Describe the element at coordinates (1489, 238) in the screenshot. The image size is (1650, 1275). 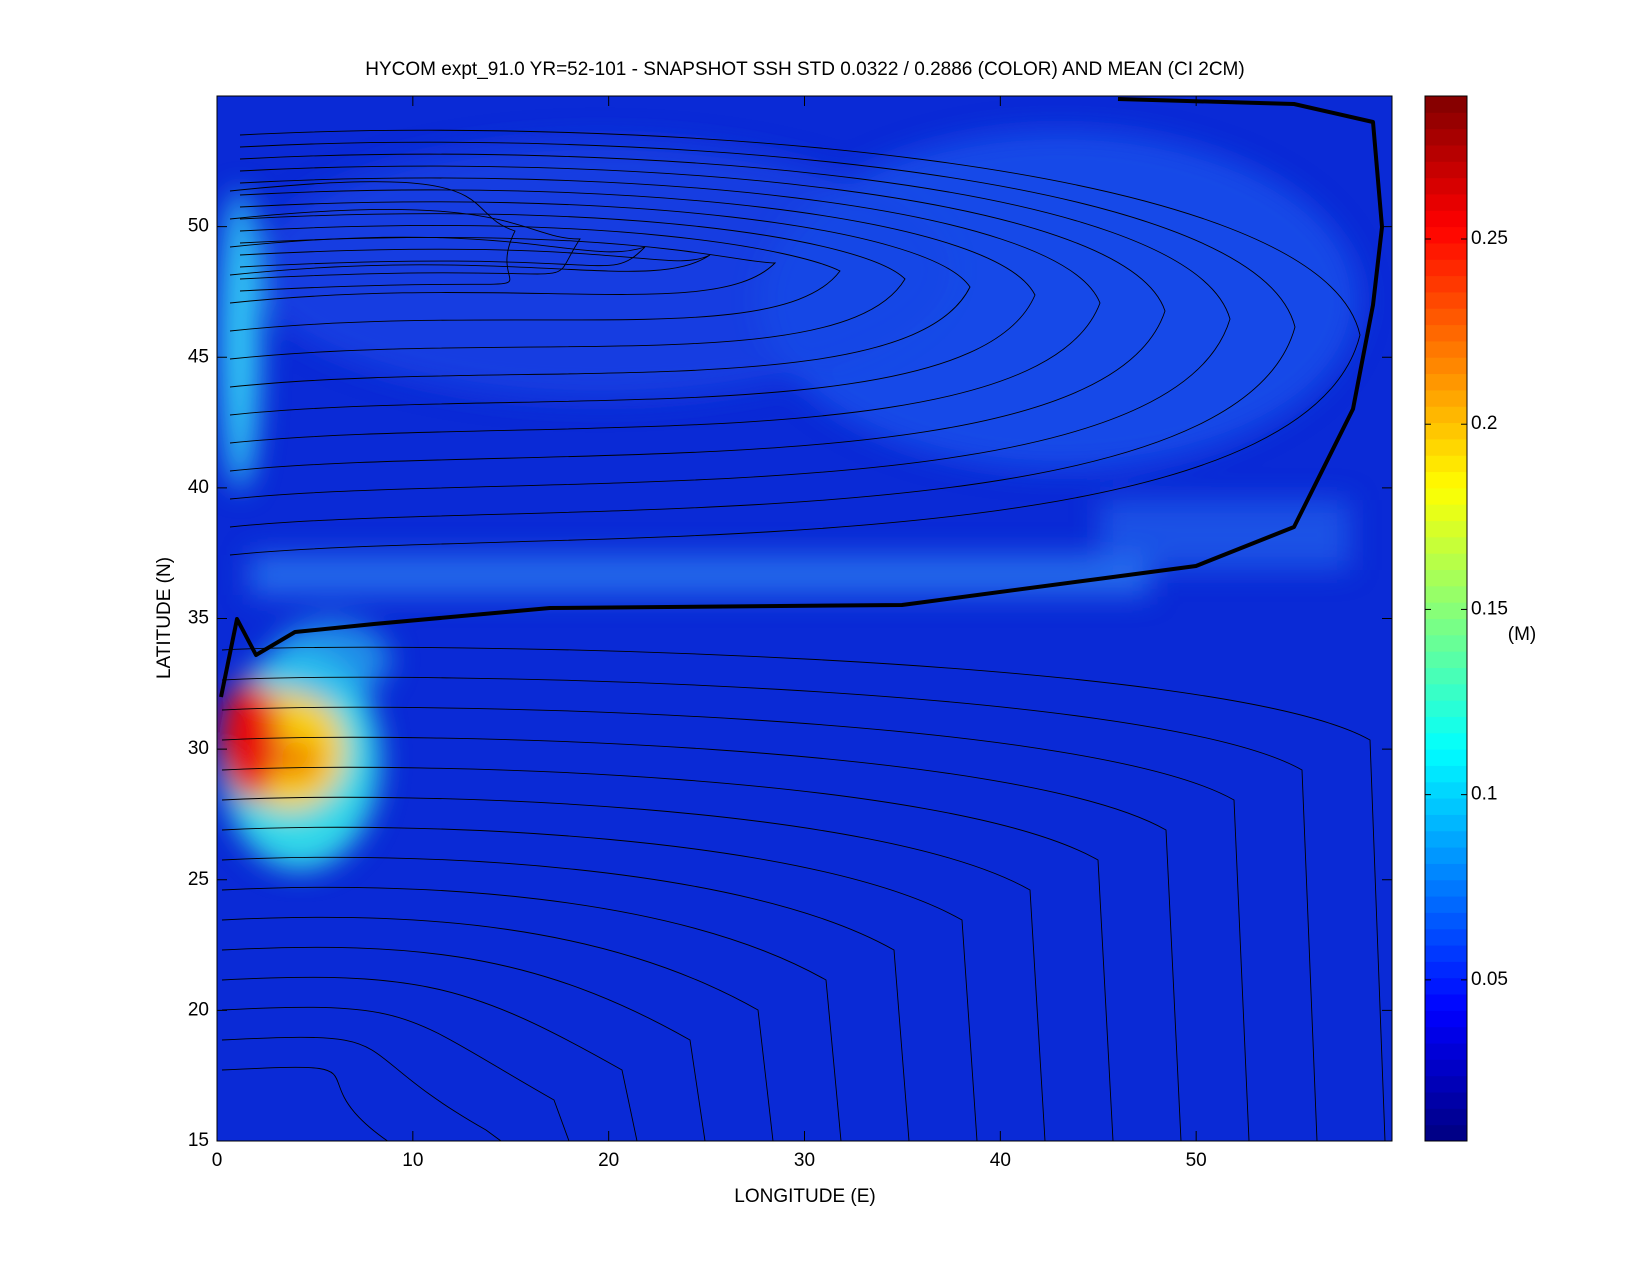
I see `colorbar-tick-label: 0.25` at that location.